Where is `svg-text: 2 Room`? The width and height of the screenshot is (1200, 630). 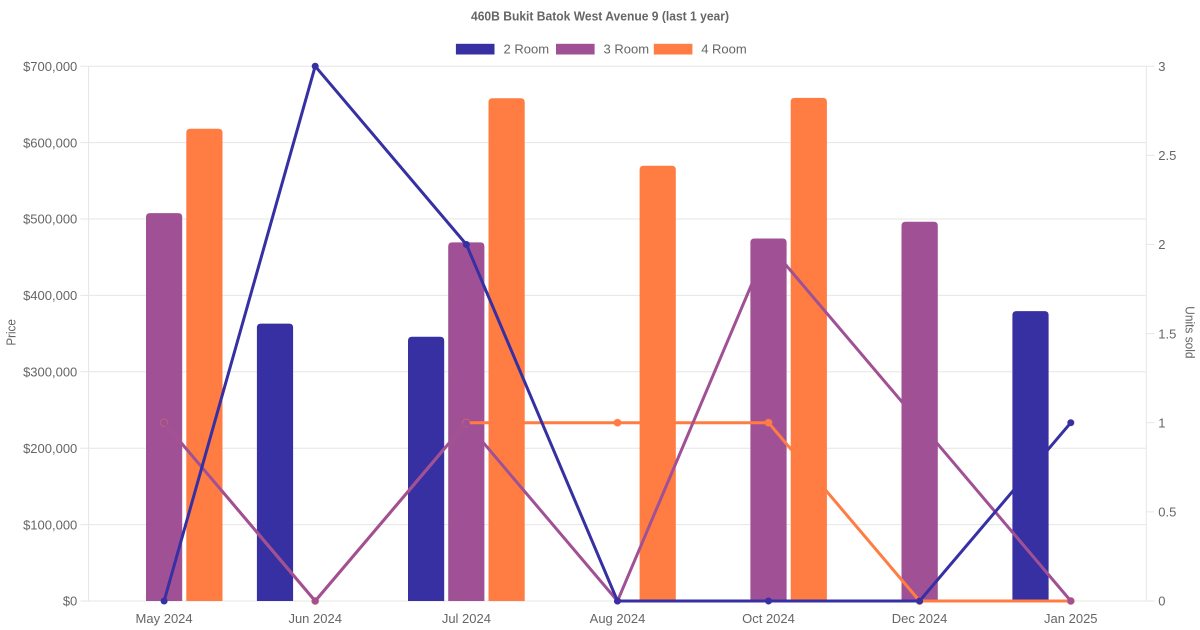 svg-text: 2 Room is located at coordinates (527, 48).